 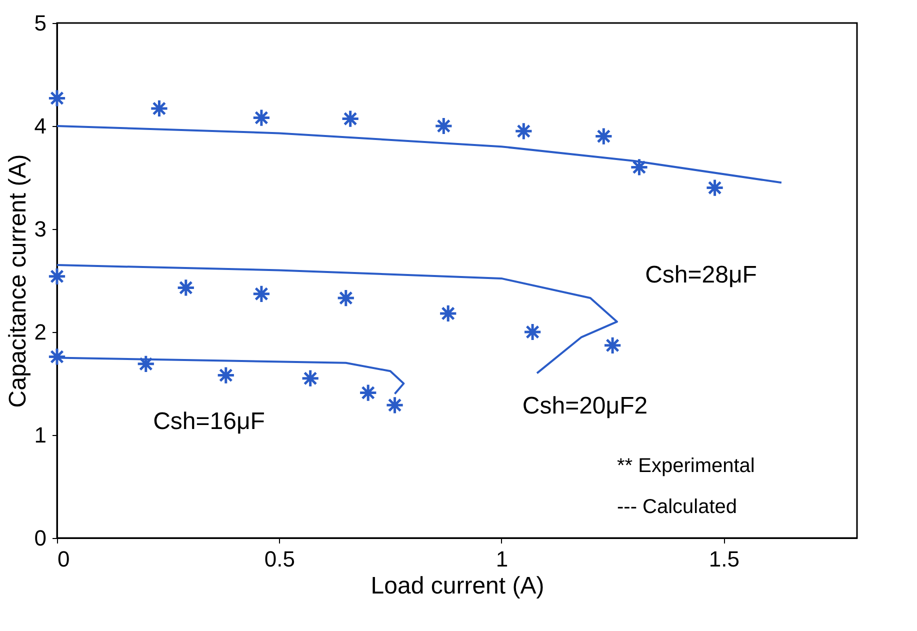 I want to click on y-tick-label: 4, so click(x=40, y=126).